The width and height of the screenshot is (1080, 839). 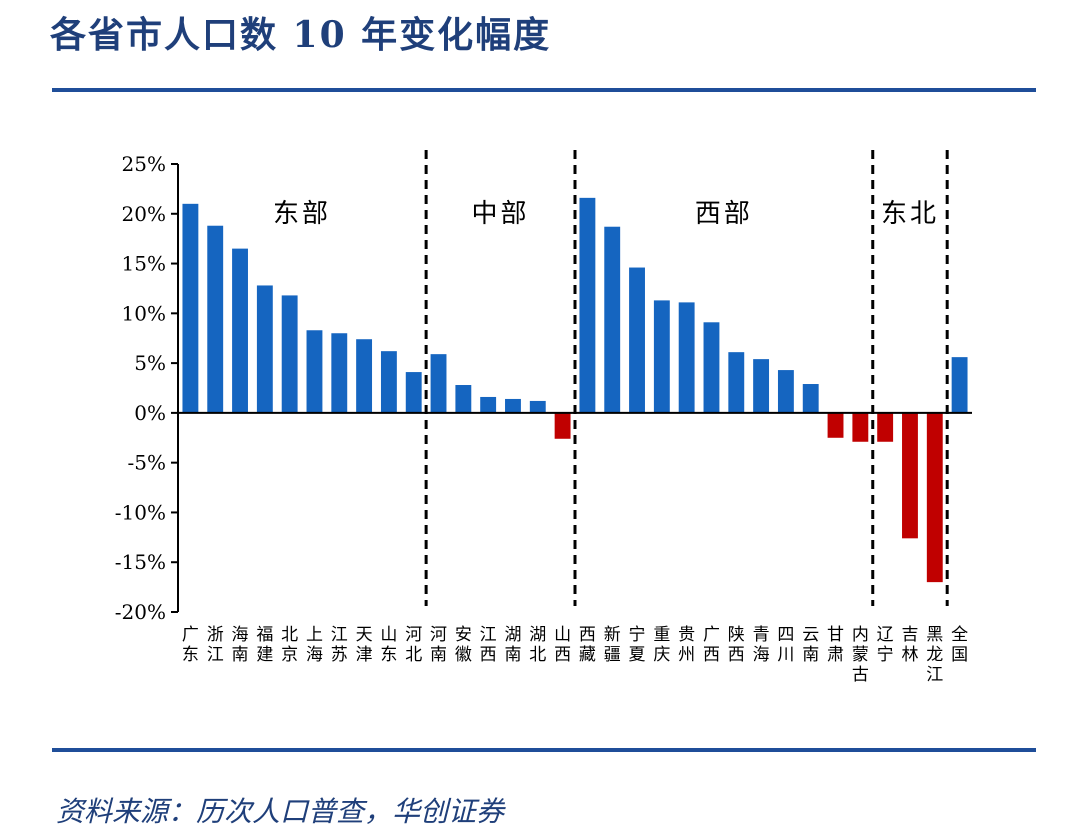 I want to click on x-tick-label-char: 北, so click(x=413, y=655).